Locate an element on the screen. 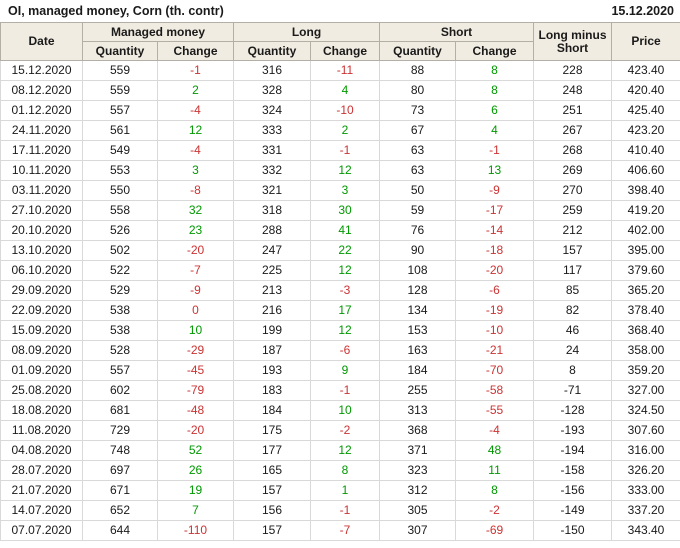 The width and height of the screenshot is (680, 548). cell-managed_quantity: 644 is located at coordinates (120, 530).